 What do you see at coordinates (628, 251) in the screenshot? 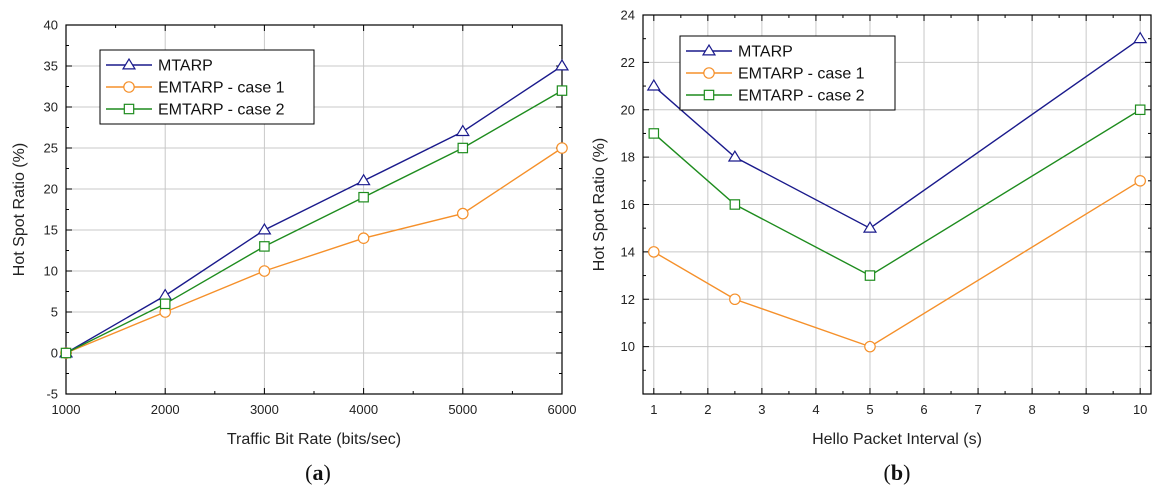
I see `y-tick-label: 14` at bounding box center [628, 251].